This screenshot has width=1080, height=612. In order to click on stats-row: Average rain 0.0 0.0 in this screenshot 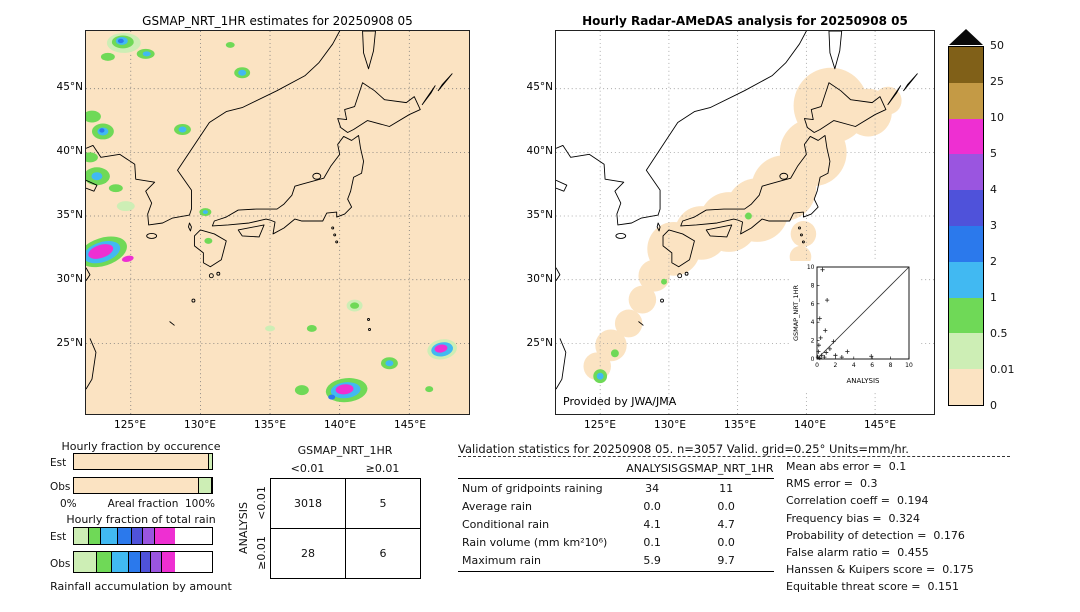, I will do `click(616, 506)`.